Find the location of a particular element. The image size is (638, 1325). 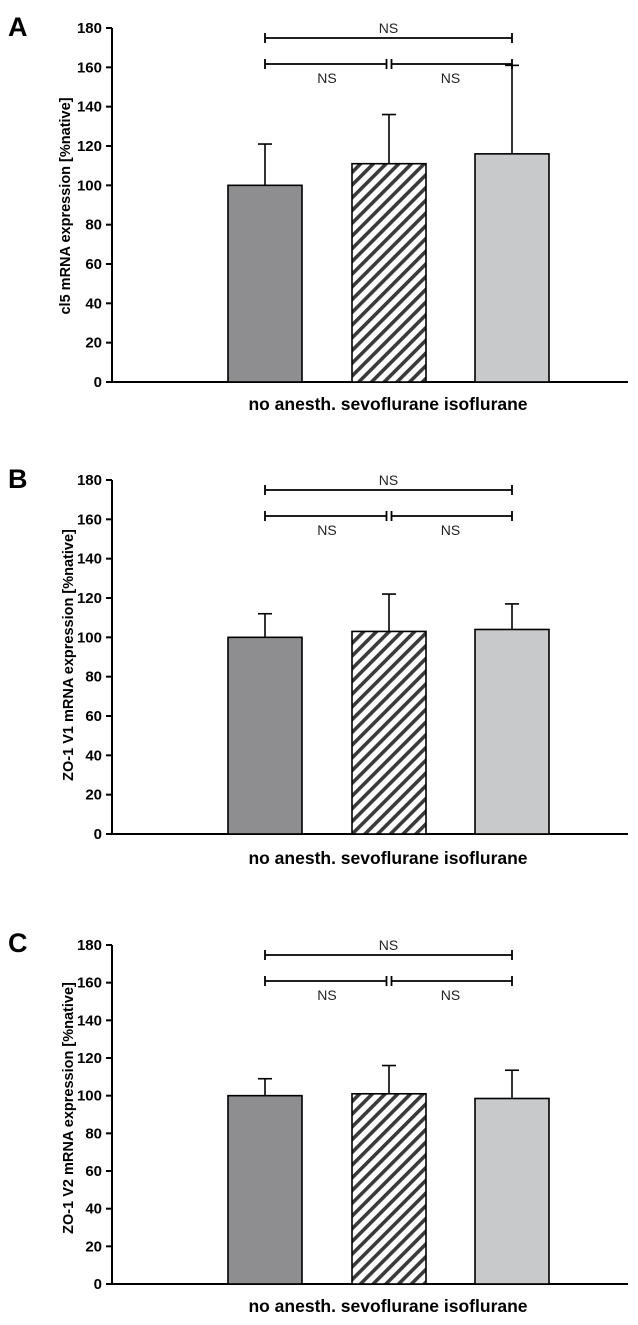

panel-letter: B is located at coordinates (18, 479).